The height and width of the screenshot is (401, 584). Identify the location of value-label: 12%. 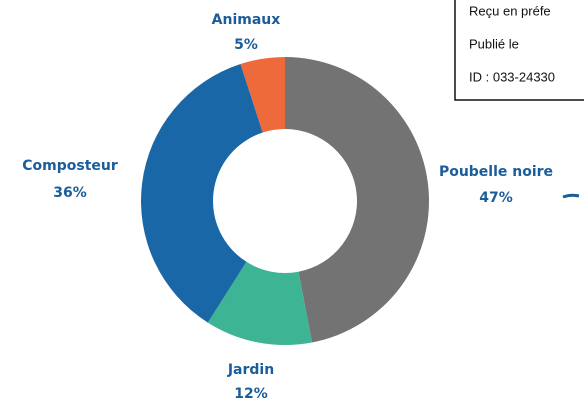
(251, 393).